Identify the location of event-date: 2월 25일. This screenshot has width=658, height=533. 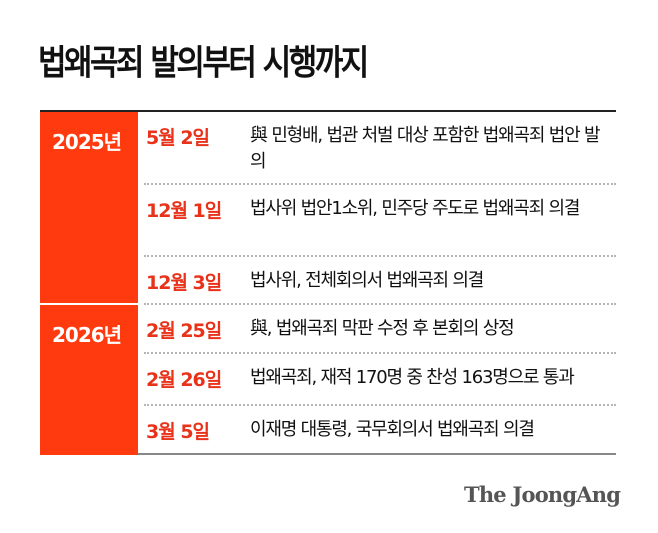
(184, 331).